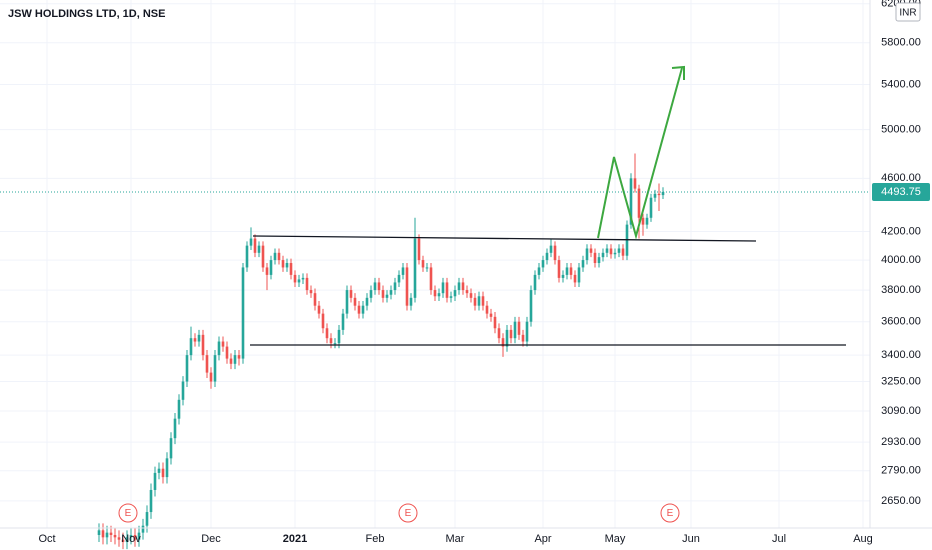 Image resolution: width=932 pixels, height=550 pixels. What do you see at coordinates (901, 411) in the screenshot?
I see `y-tick-label: 3090.00` at bounding box center [901, 411].